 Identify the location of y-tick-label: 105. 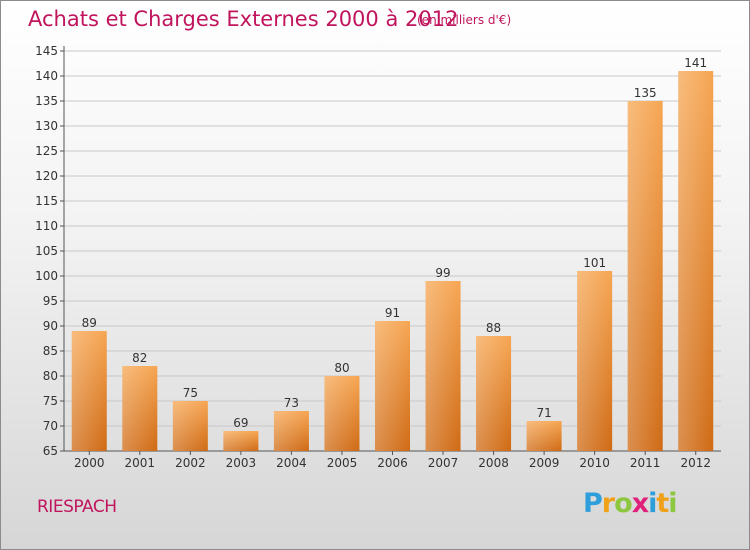
(46, 251).